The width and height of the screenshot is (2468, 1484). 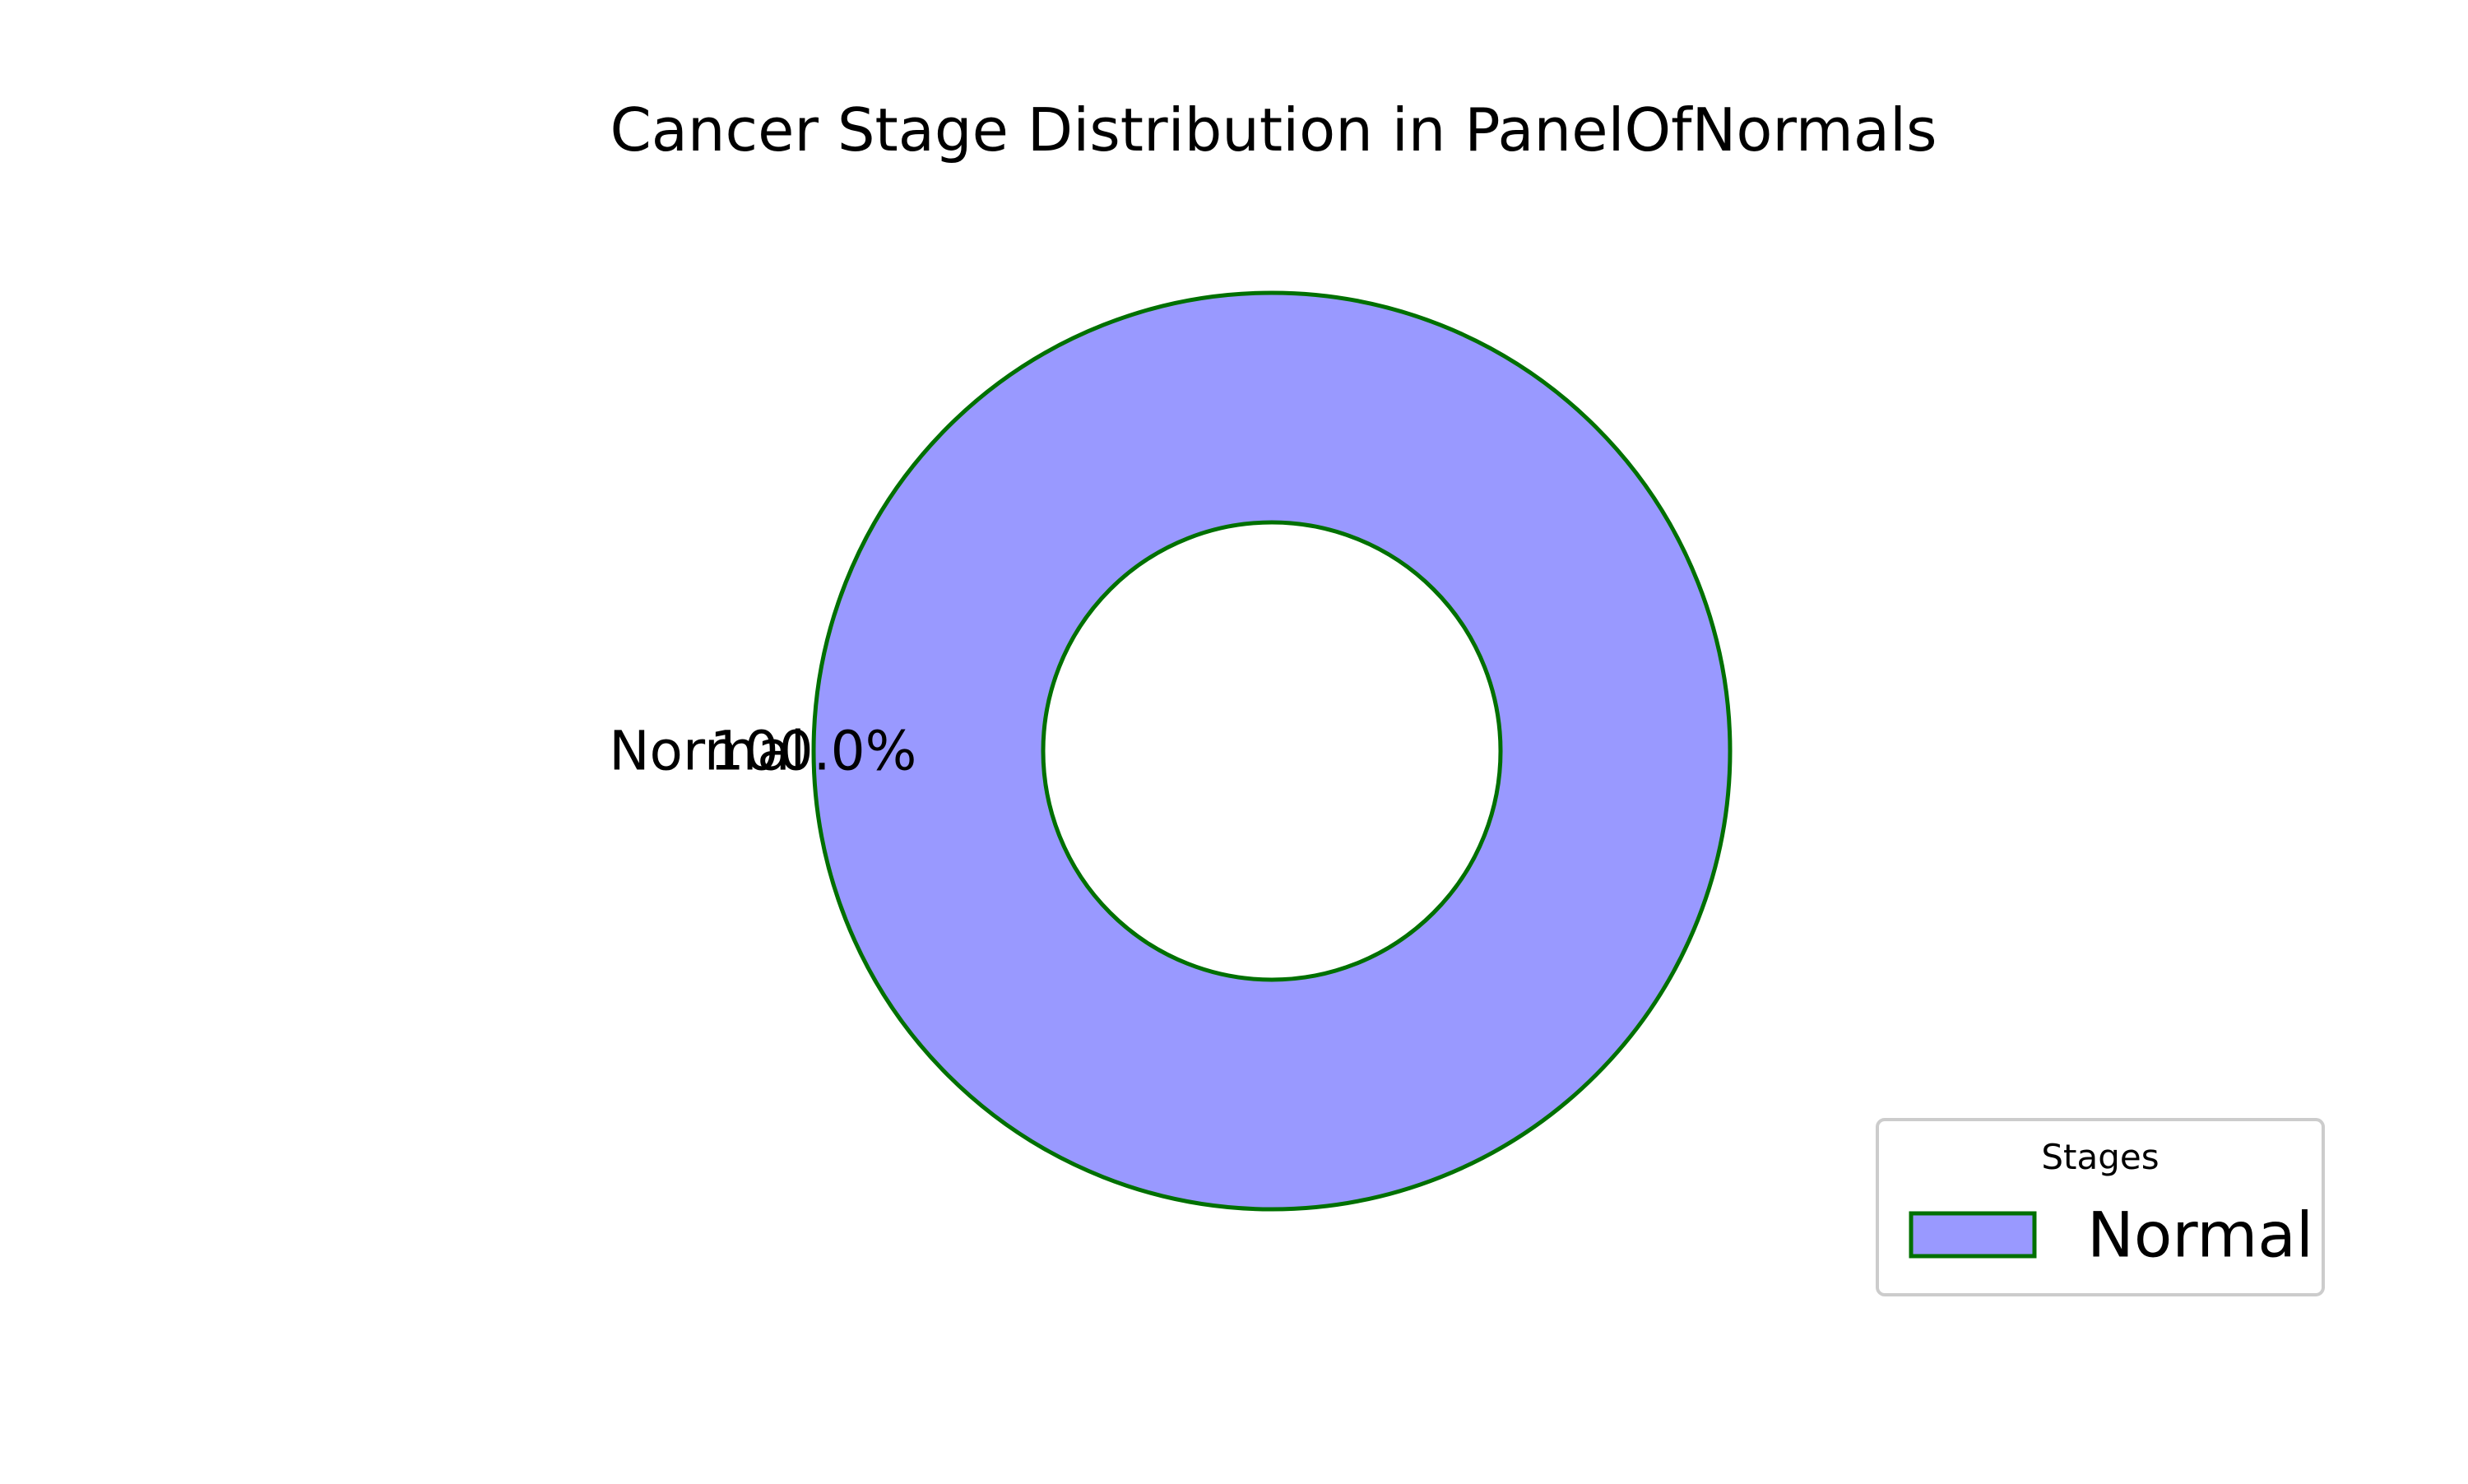 I want to click on legend-label: Normal, so click(x=2200, y=1235).